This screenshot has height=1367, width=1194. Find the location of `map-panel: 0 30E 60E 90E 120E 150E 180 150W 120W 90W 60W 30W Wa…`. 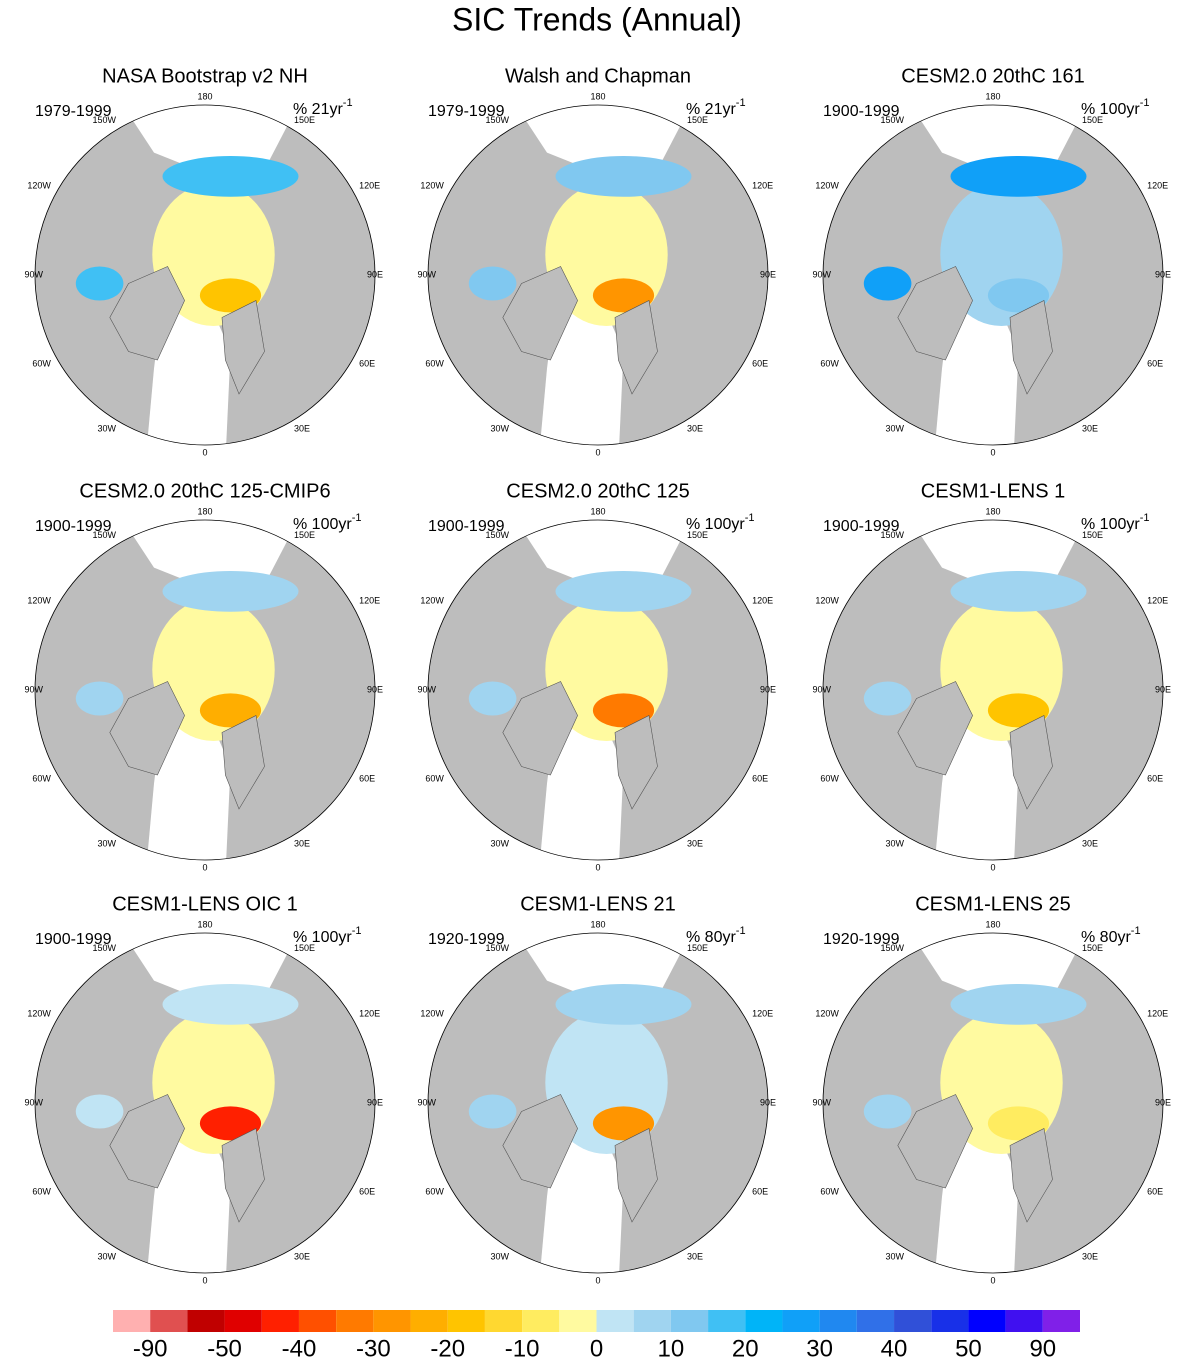

map-panel: 0 30E 60E 90E 120E 150E 180 150W 120W 90W 60W 30W Wa… is located at coordinates (596, 261).